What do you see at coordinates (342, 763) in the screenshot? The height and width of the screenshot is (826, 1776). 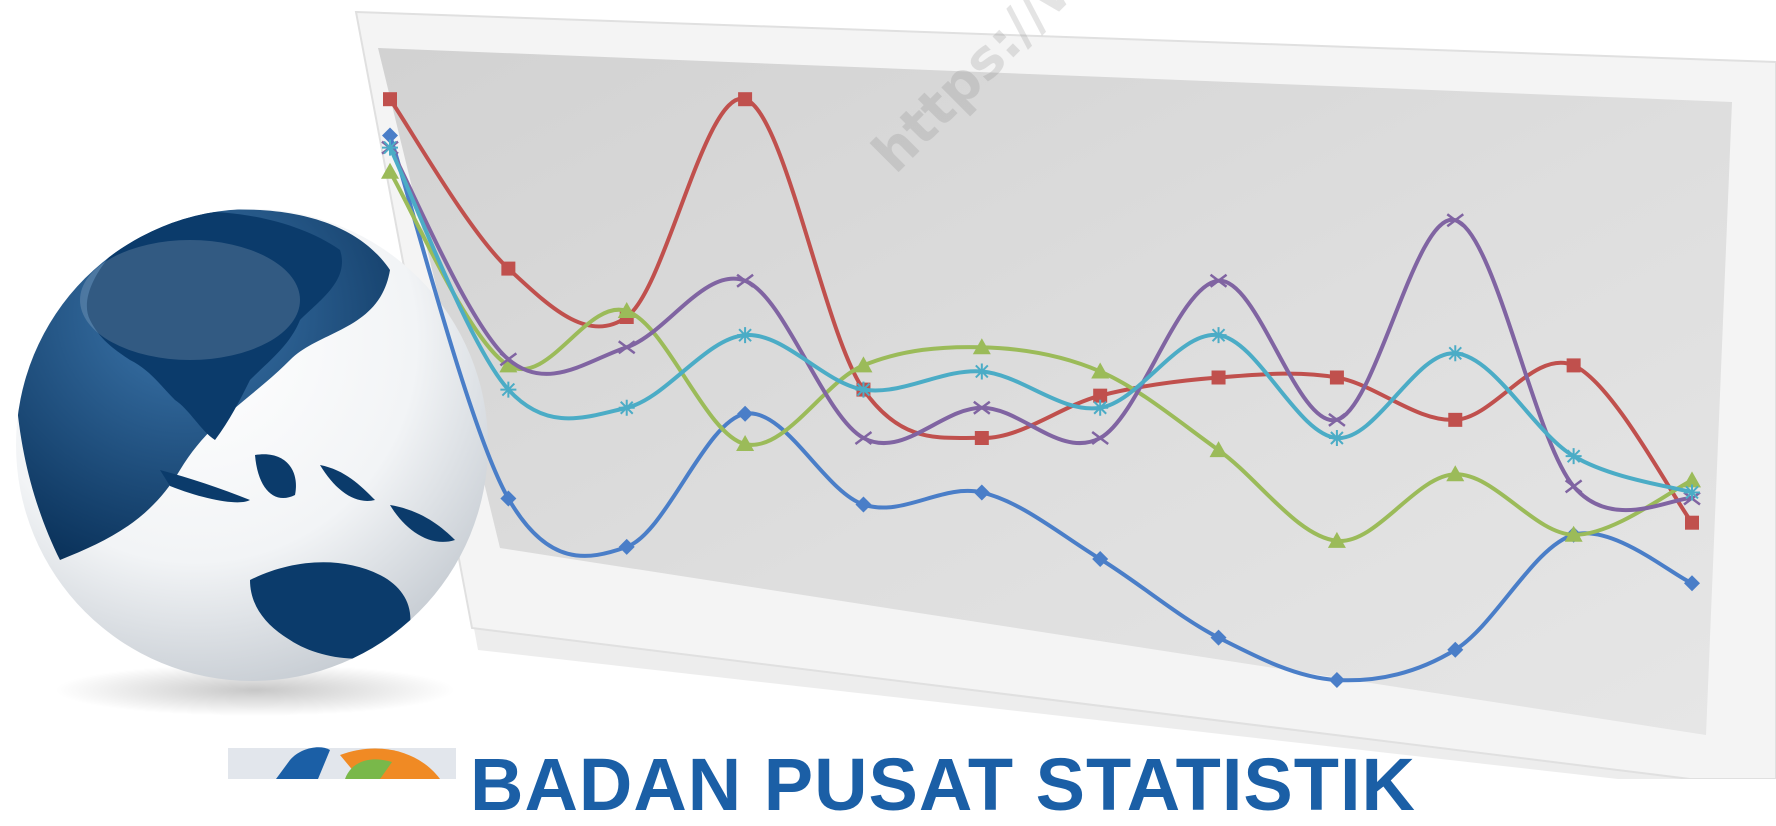 I see `bps-logo-icon` at bounding box center [342, 763].